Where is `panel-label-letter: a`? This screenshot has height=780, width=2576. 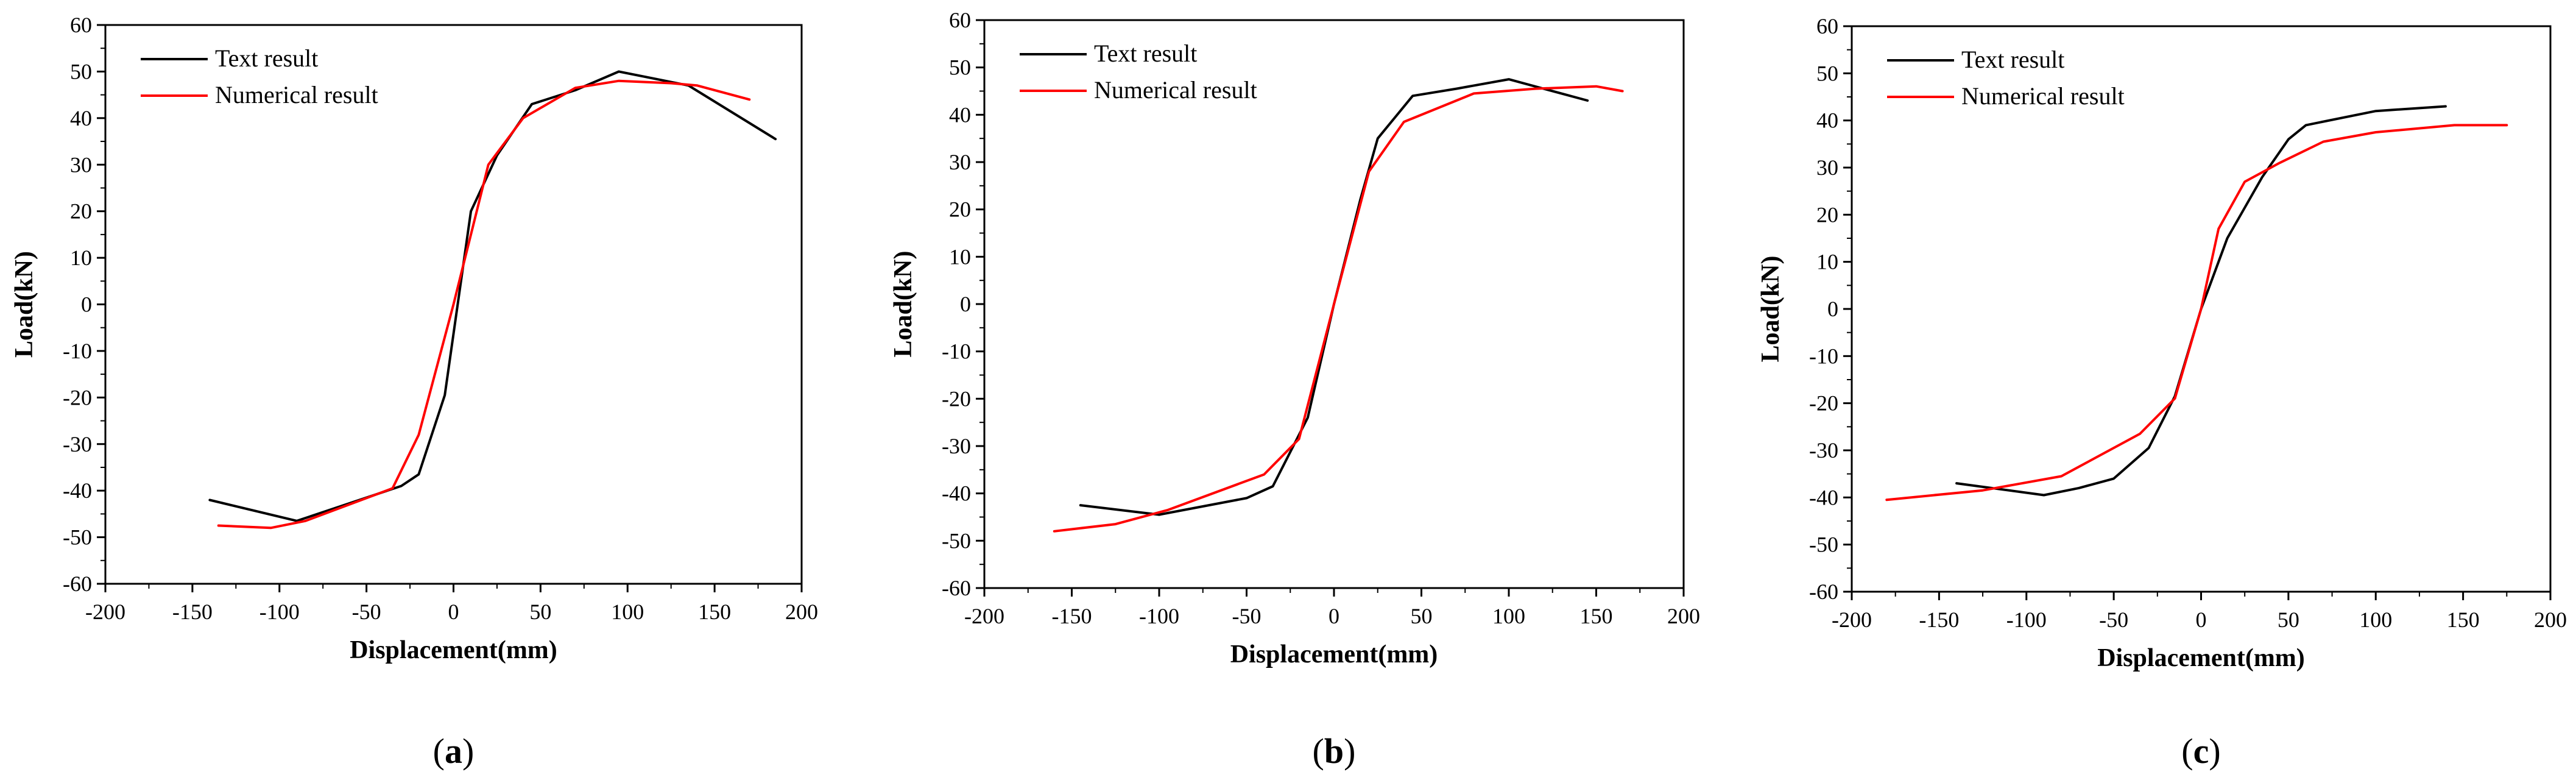 panel-label-letter: a is located at coordinates (453, 751).